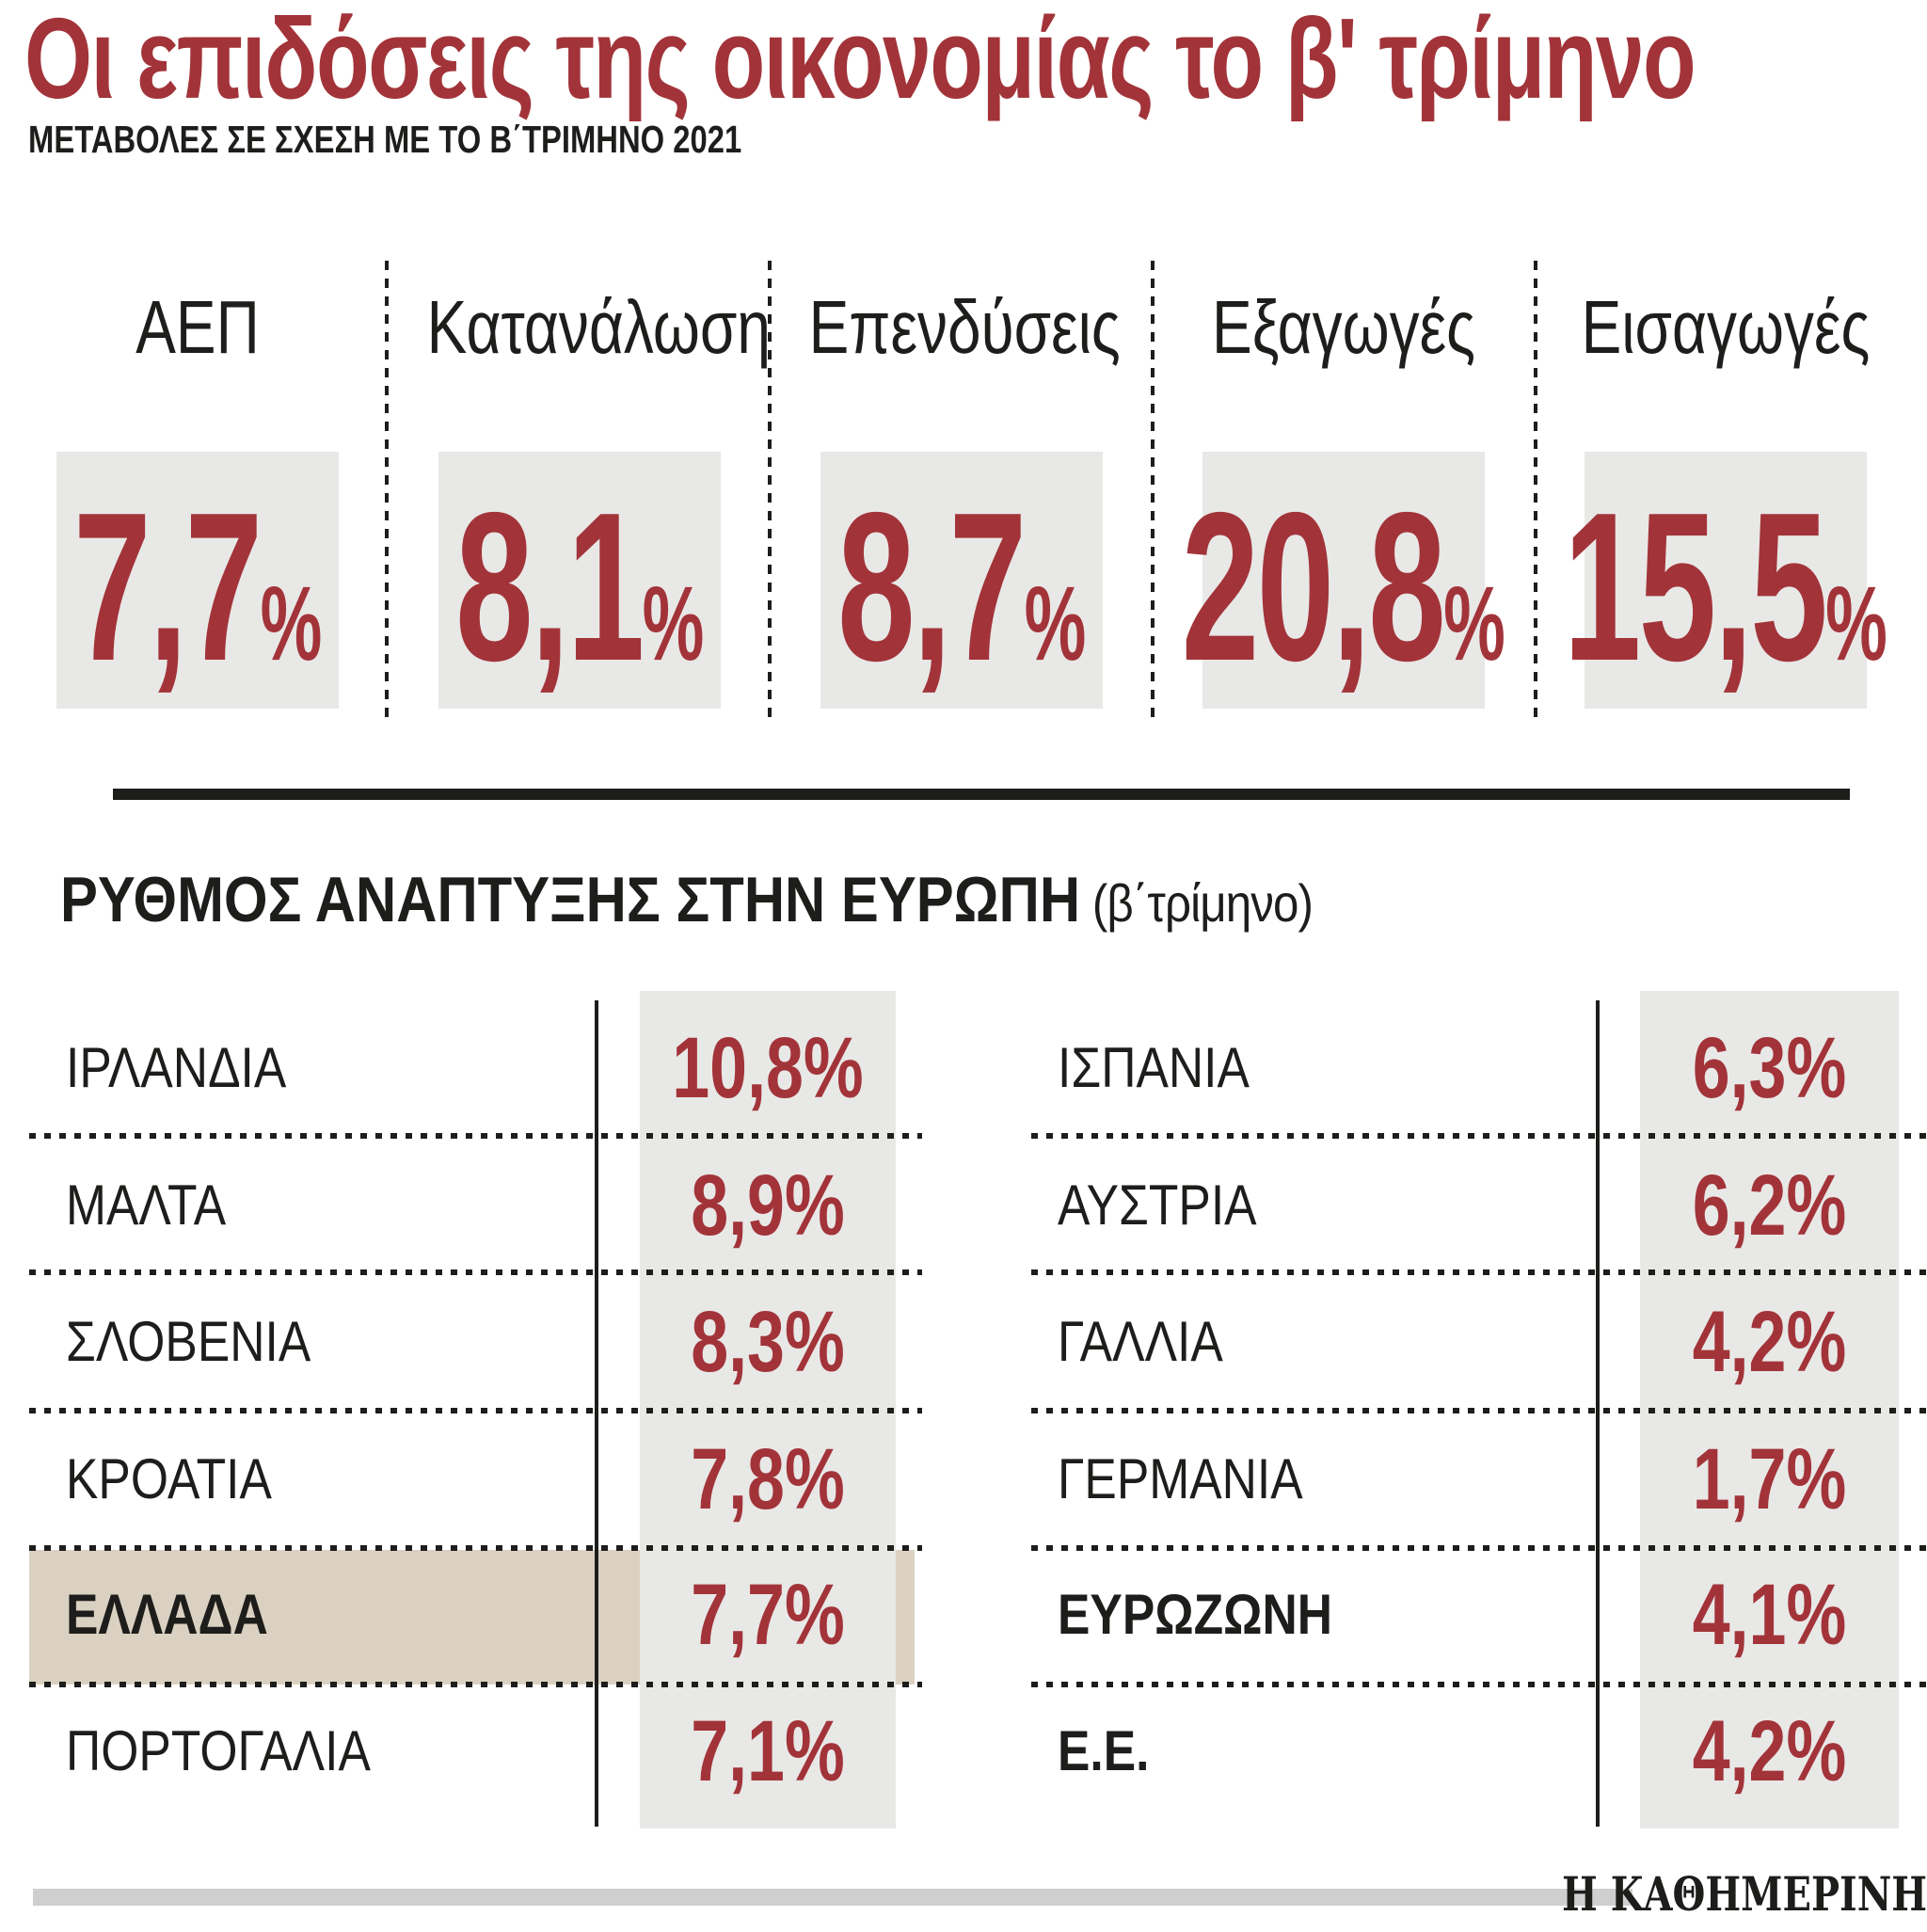 This screenshot has width=1927, height=1932. I want to click on stat-number: 8,1, so click(549, 586).